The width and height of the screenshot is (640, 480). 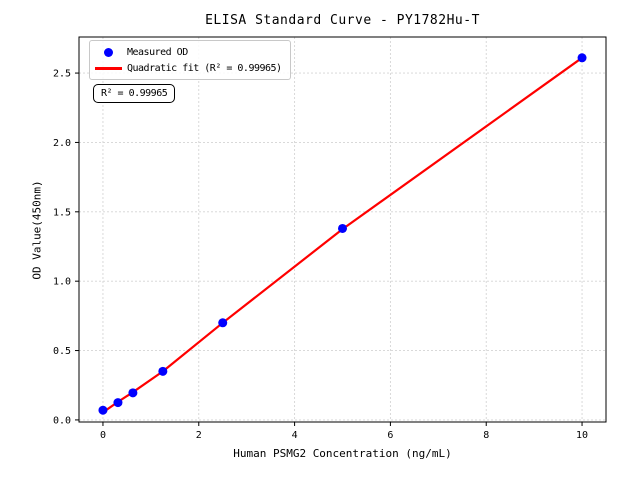 I want to click on svg-text: 2.5, so click(x=62, y=74).